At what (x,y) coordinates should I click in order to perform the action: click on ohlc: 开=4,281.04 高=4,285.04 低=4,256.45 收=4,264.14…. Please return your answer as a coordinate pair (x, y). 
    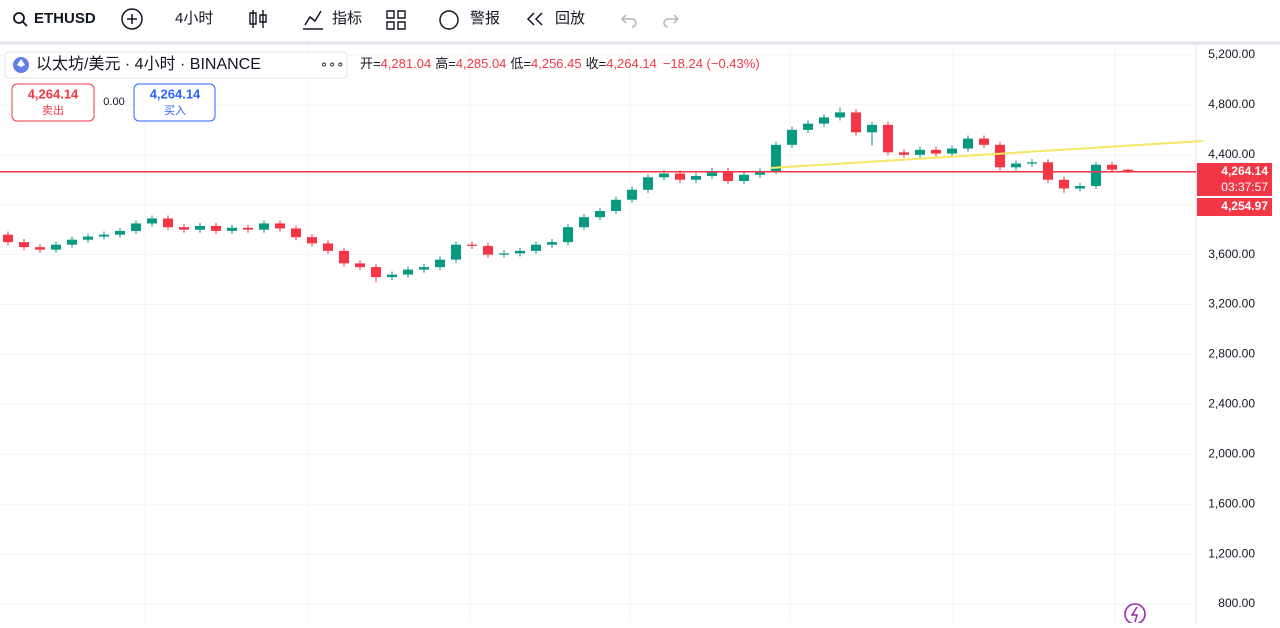
    Looking at the image, I should click on (560, 63).